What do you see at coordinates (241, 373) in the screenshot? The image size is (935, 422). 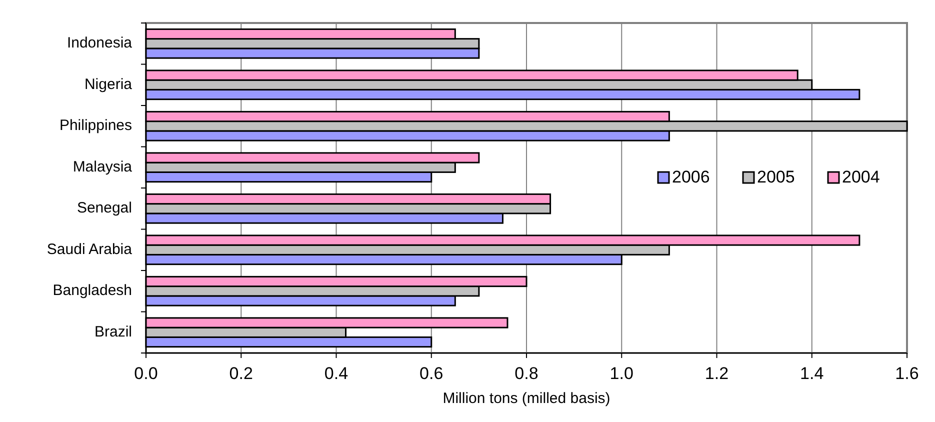 I see `x-tick-label: 0.2` at bounding box center [241, 373].